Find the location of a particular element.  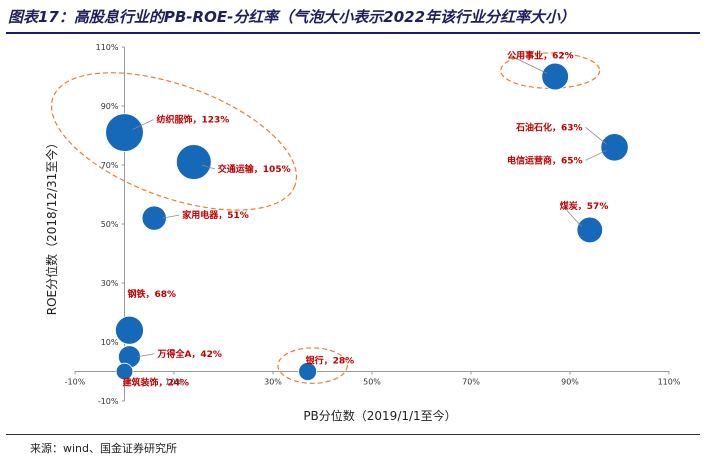

x-tick-label: 50% is located at coordinates (372, 382).